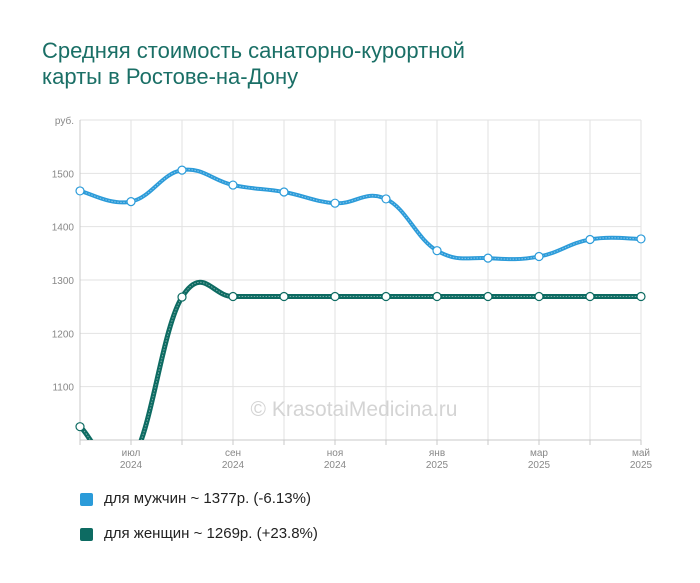 This screenshot has height=583, width=700. Describe the element at coordinates (641, 453) in the screenshot. I see `x-tick-label: май` at that location.